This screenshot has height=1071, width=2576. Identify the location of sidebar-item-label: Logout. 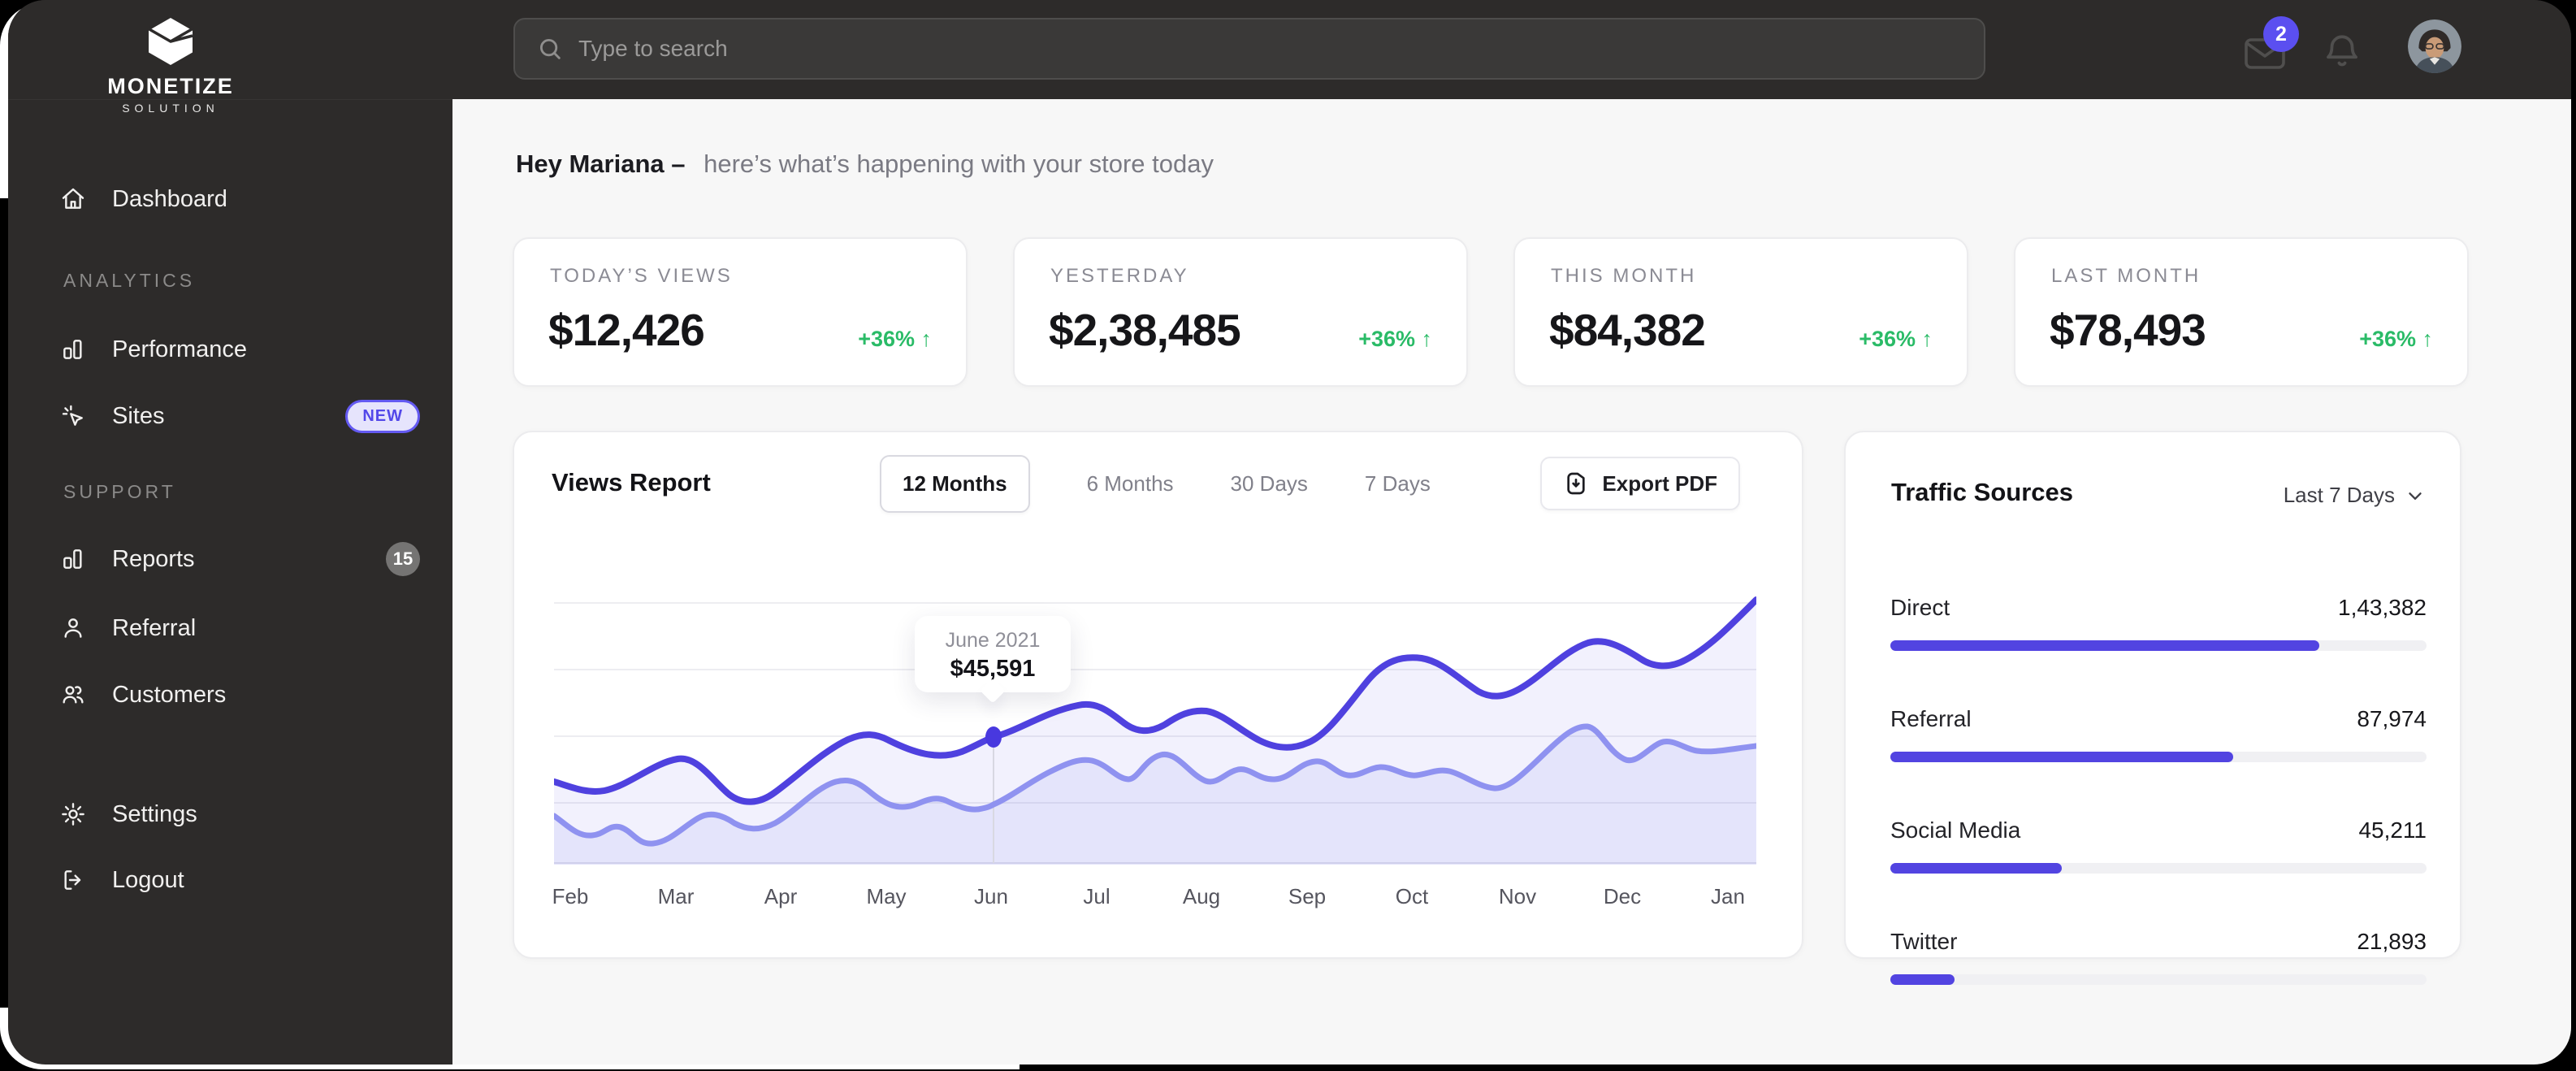
(148, 879).